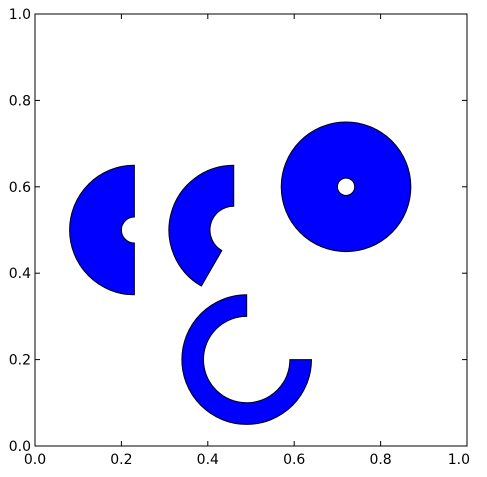  I want to click on y-tick-label: 1.0, so click(20, 15).